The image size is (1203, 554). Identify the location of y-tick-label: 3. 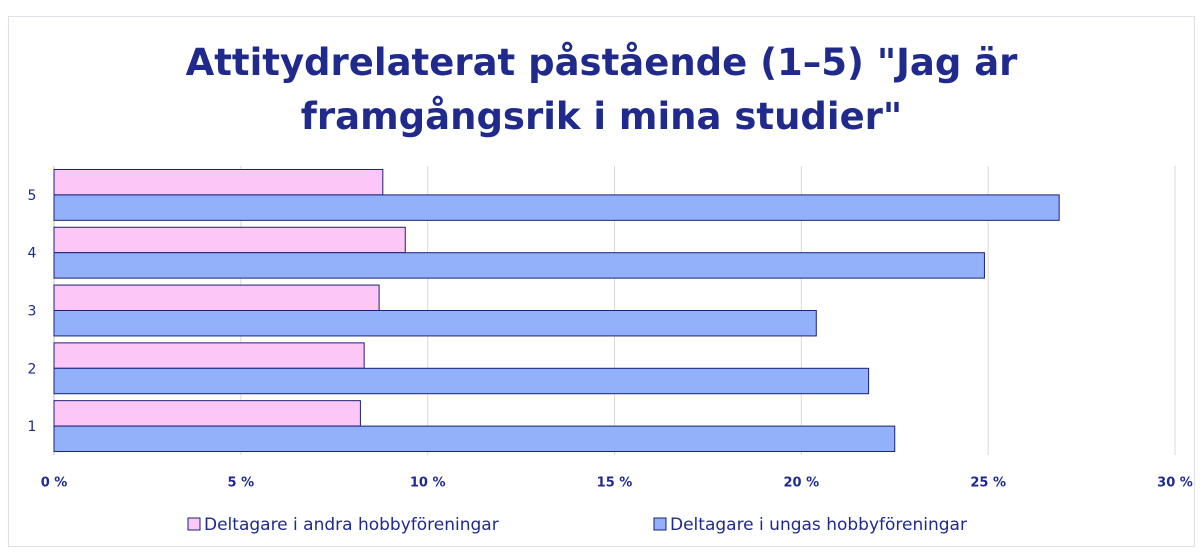
(32, 312).